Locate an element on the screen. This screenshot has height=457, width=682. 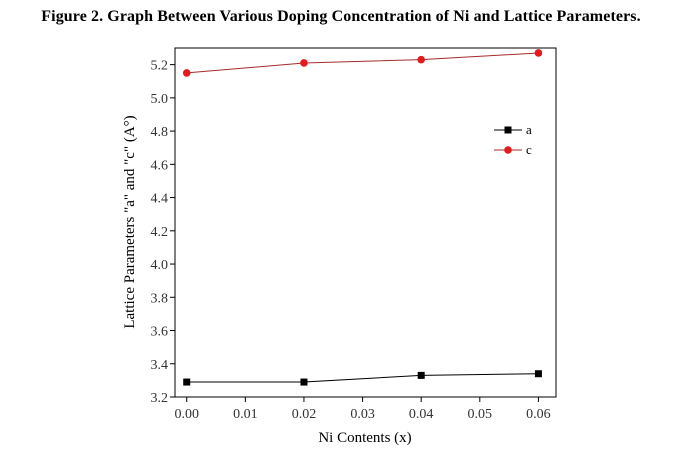
y-tick-label: 5.0 is located at coordinates (160, 99).